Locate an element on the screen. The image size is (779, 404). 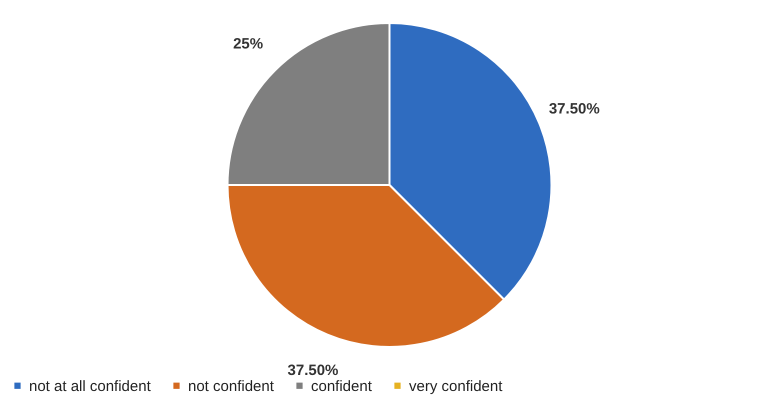
legend-label: not at all confident is located at coordinates (90, 386).